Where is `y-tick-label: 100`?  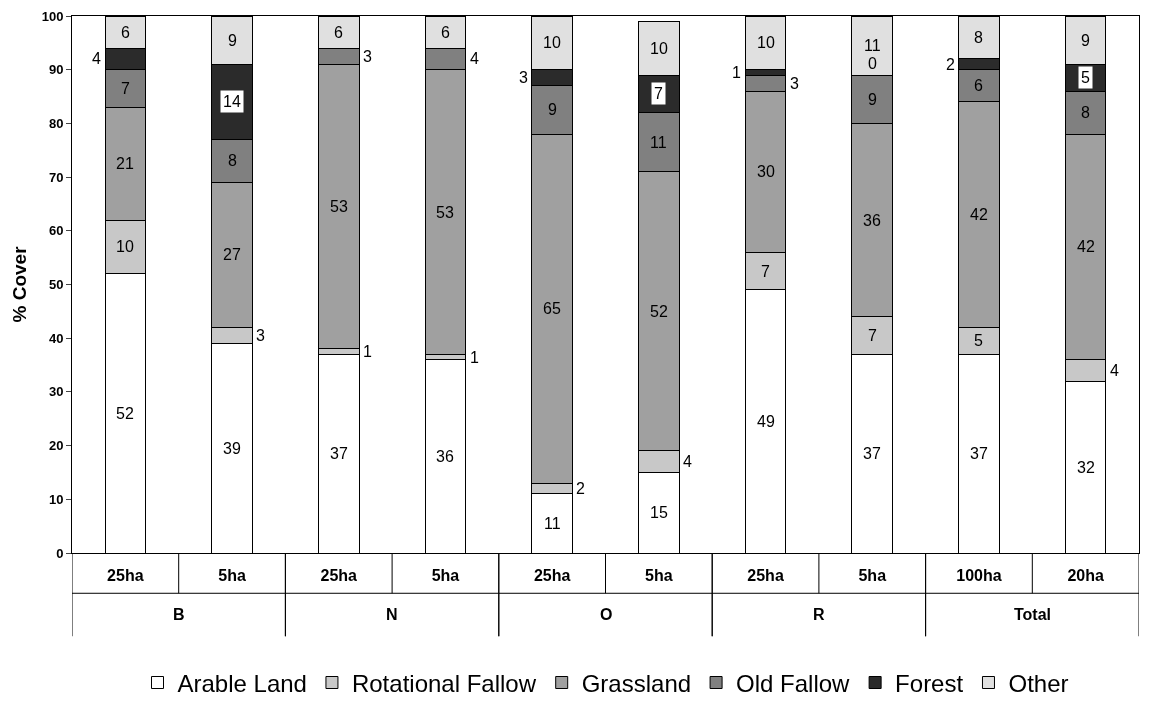 y-tick-label: 100 is located at coordinates (52, 16).